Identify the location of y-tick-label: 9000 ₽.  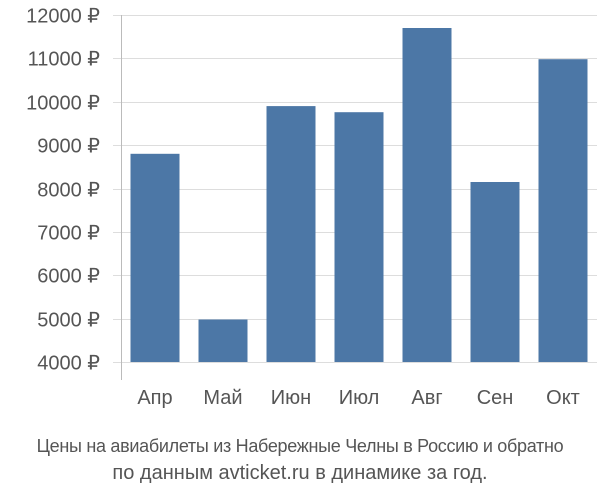
(68, 147).